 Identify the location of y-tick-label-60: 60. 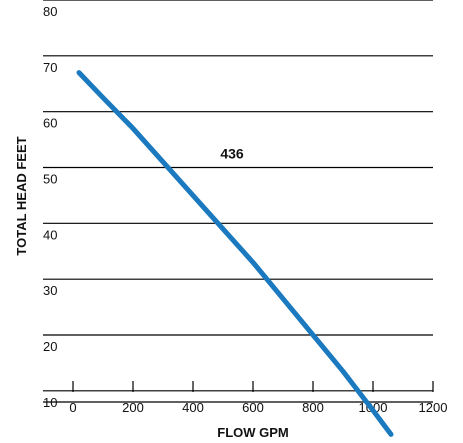
(50, 123).